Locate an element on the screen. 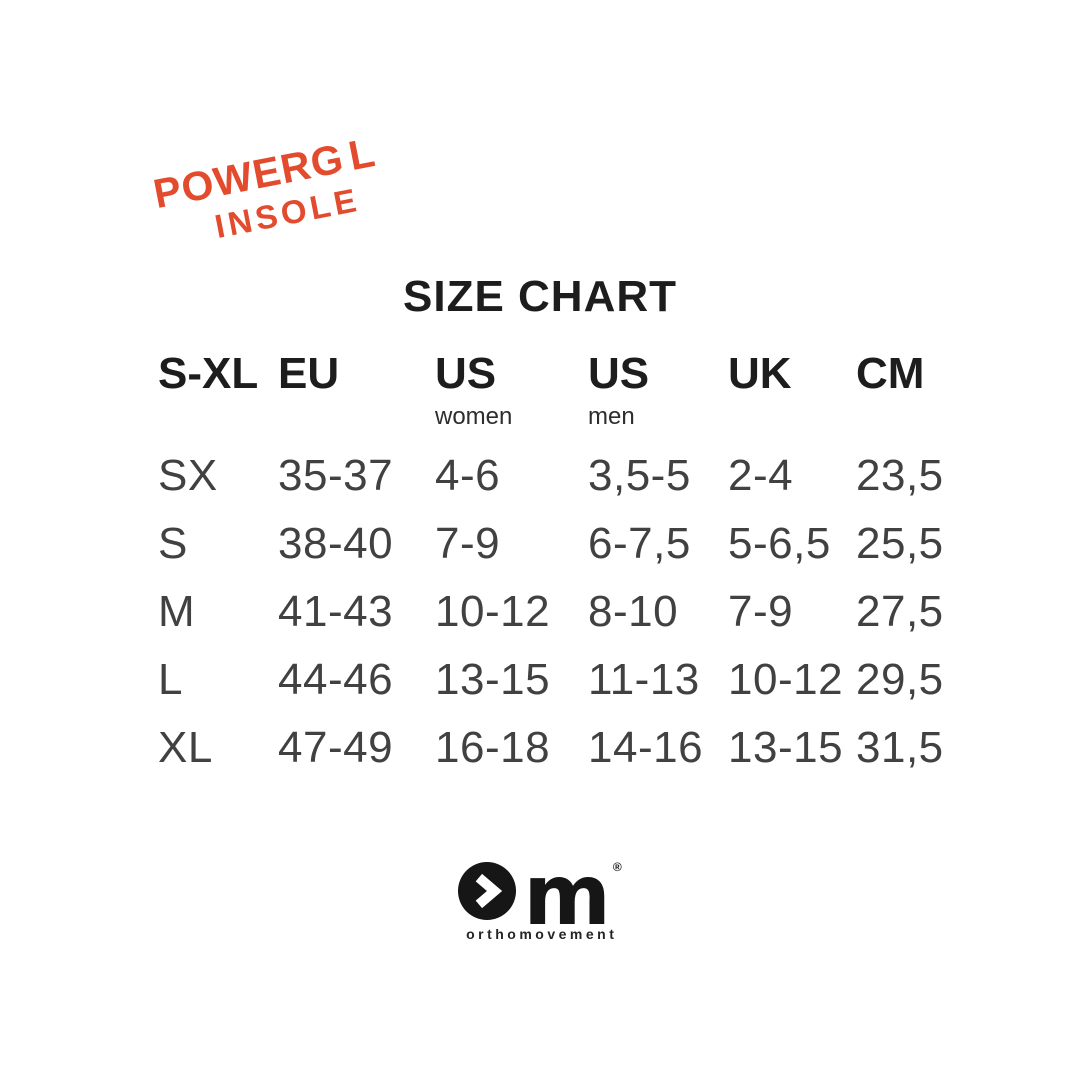 The image size is (1080, 1080). uk-value: 13-15 is located at coordinates (786, 747).